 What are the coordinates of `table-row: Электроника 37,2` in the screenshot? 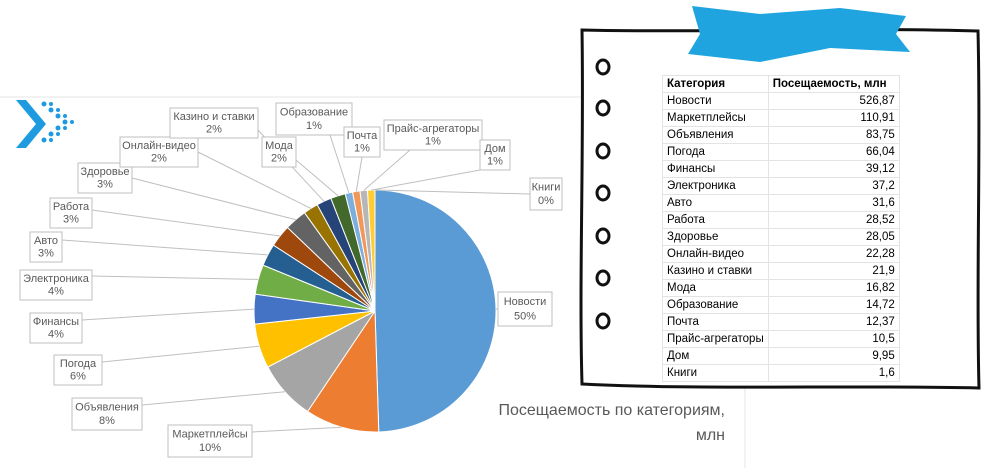 It's located at (781, 186).